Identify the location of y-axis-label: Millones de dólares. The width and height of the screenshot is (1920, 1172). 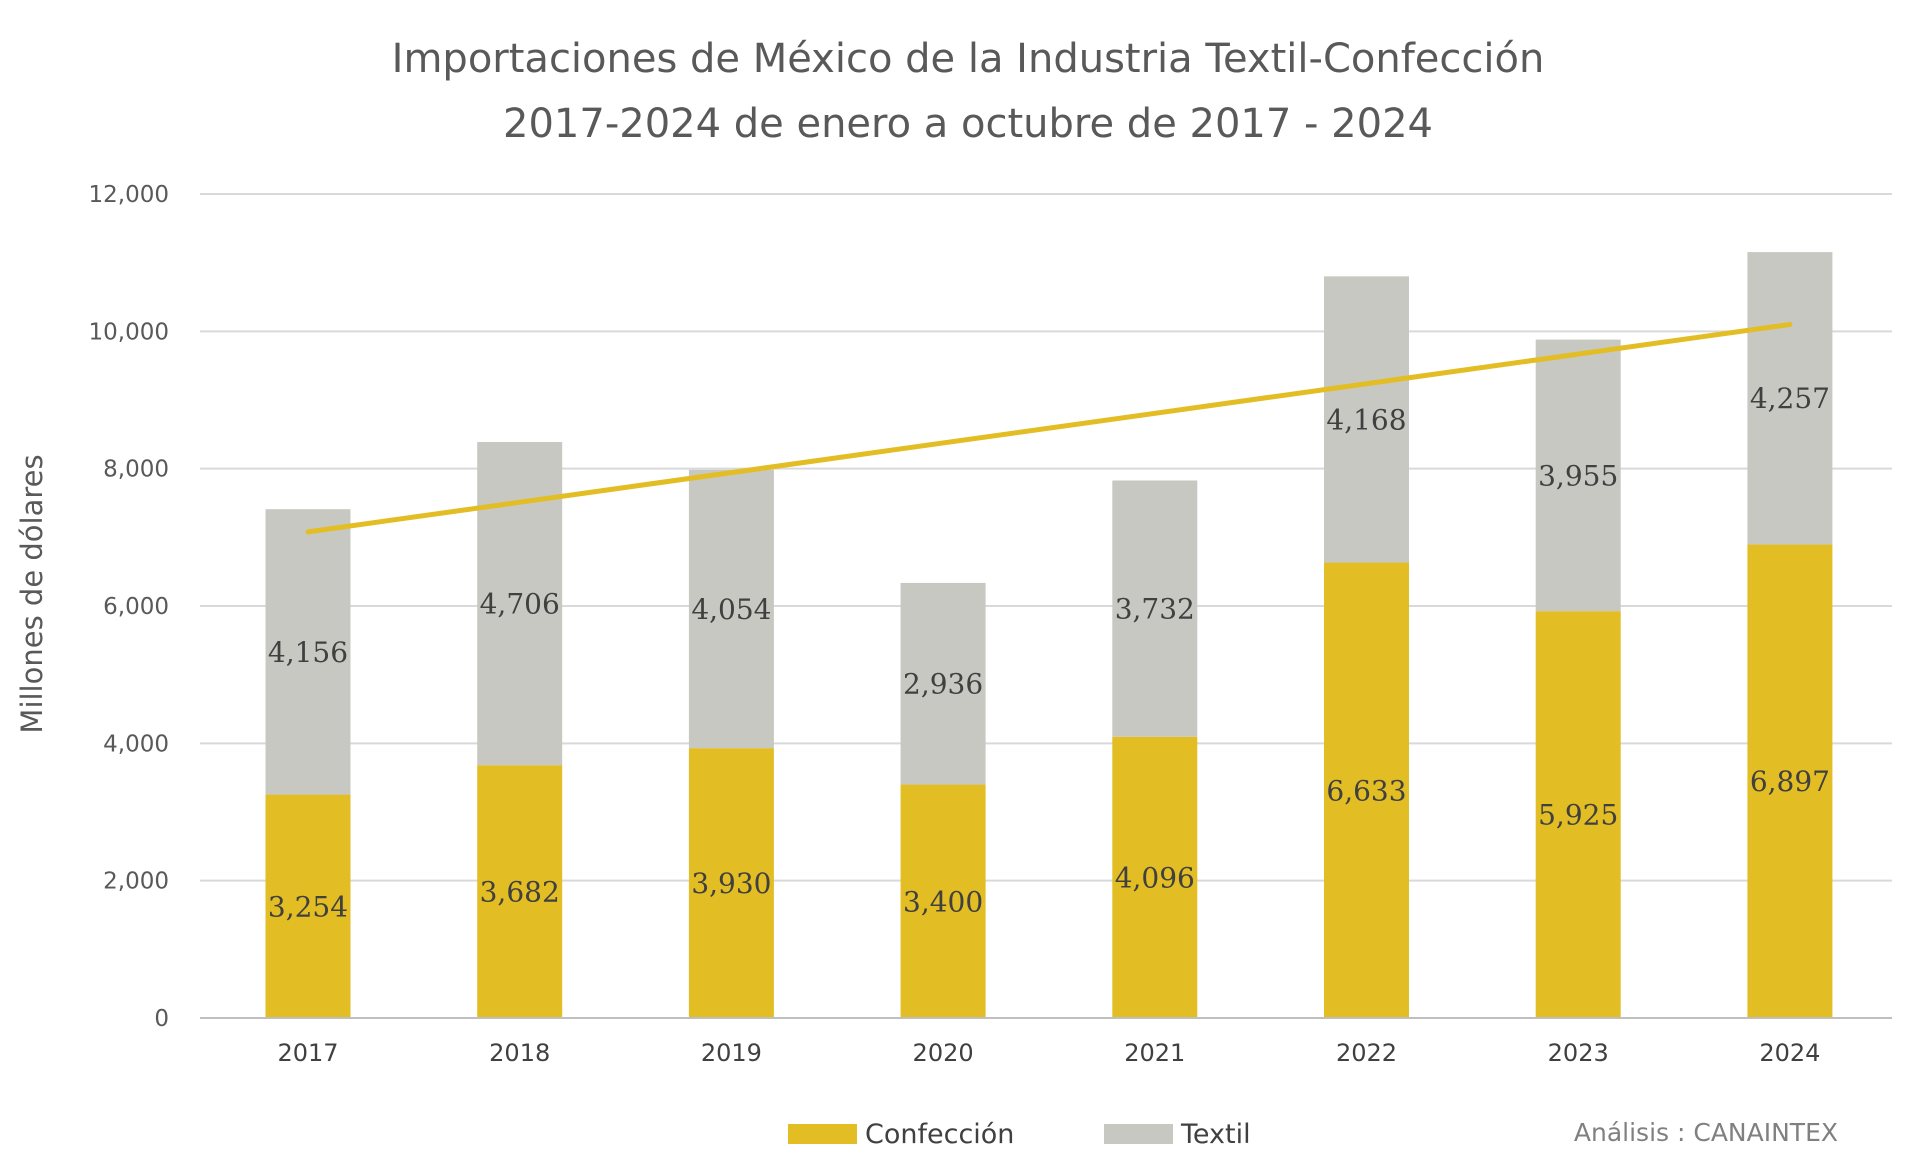
(32, 593).